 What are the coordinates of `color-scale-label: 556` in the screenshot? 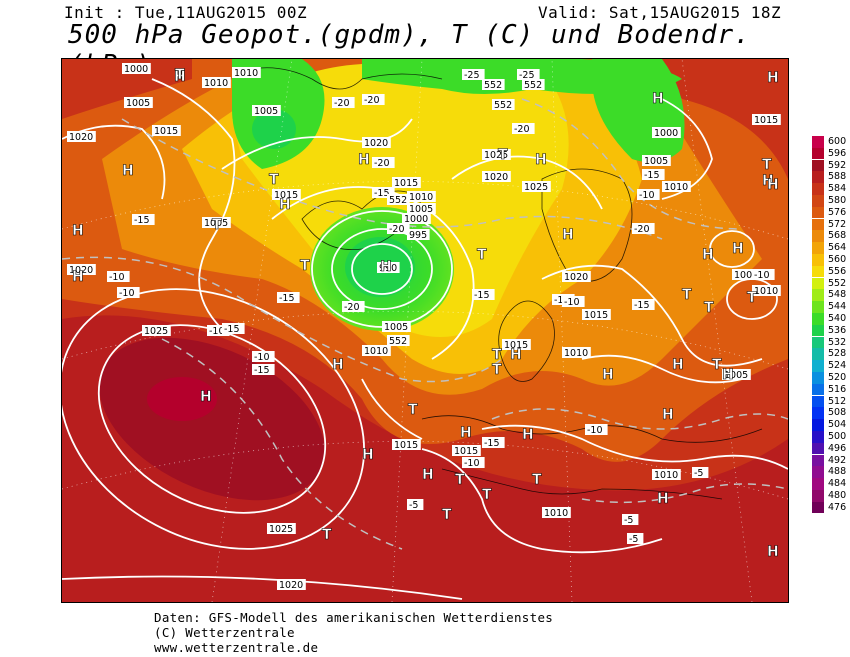 It's located at (837, 271).